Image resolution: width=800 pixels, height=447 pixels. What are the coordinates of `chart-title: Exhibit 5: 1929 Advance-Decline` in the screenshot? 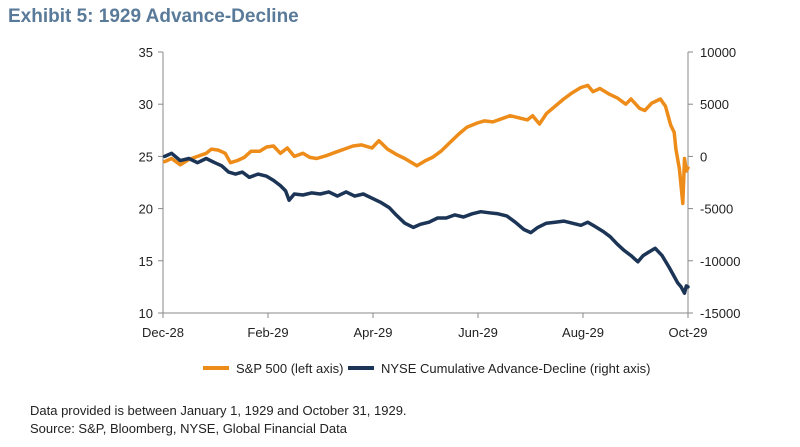 It's located at (153, 16).